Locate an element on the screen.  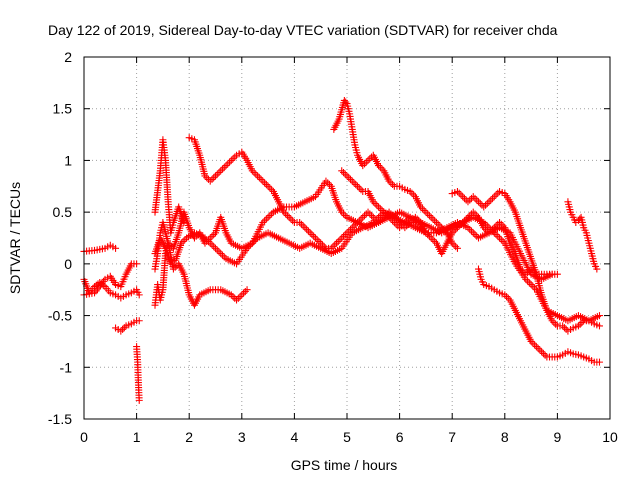
y-axis-label: SDTVAR / TECUs is located at coordinates (15, 238).